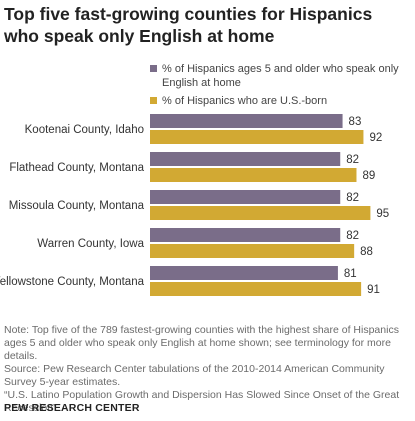 Image resolution: width=415 pixels, height=421 pixels. Describe the element at coordinates (350, 274) in the screenshot. I see `data-label: 81` at that location.